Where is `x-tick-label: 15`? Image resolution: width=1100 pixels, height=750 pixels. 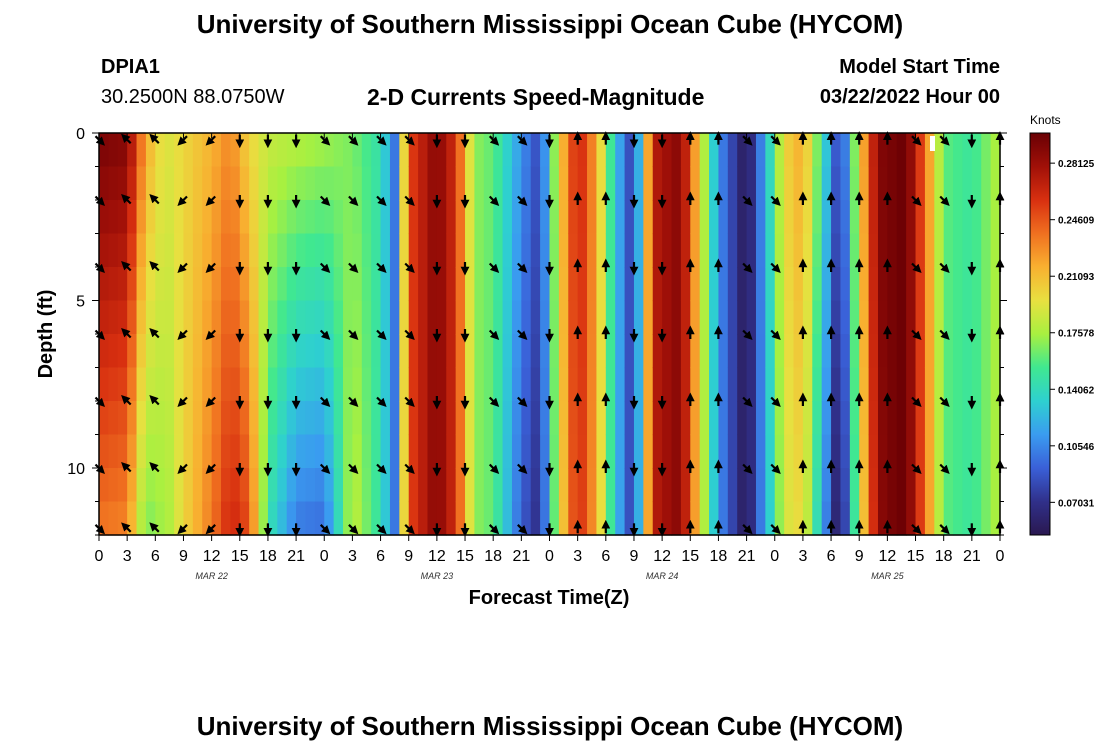 x-tick-label: 15 is located at coordinates (465, 556).